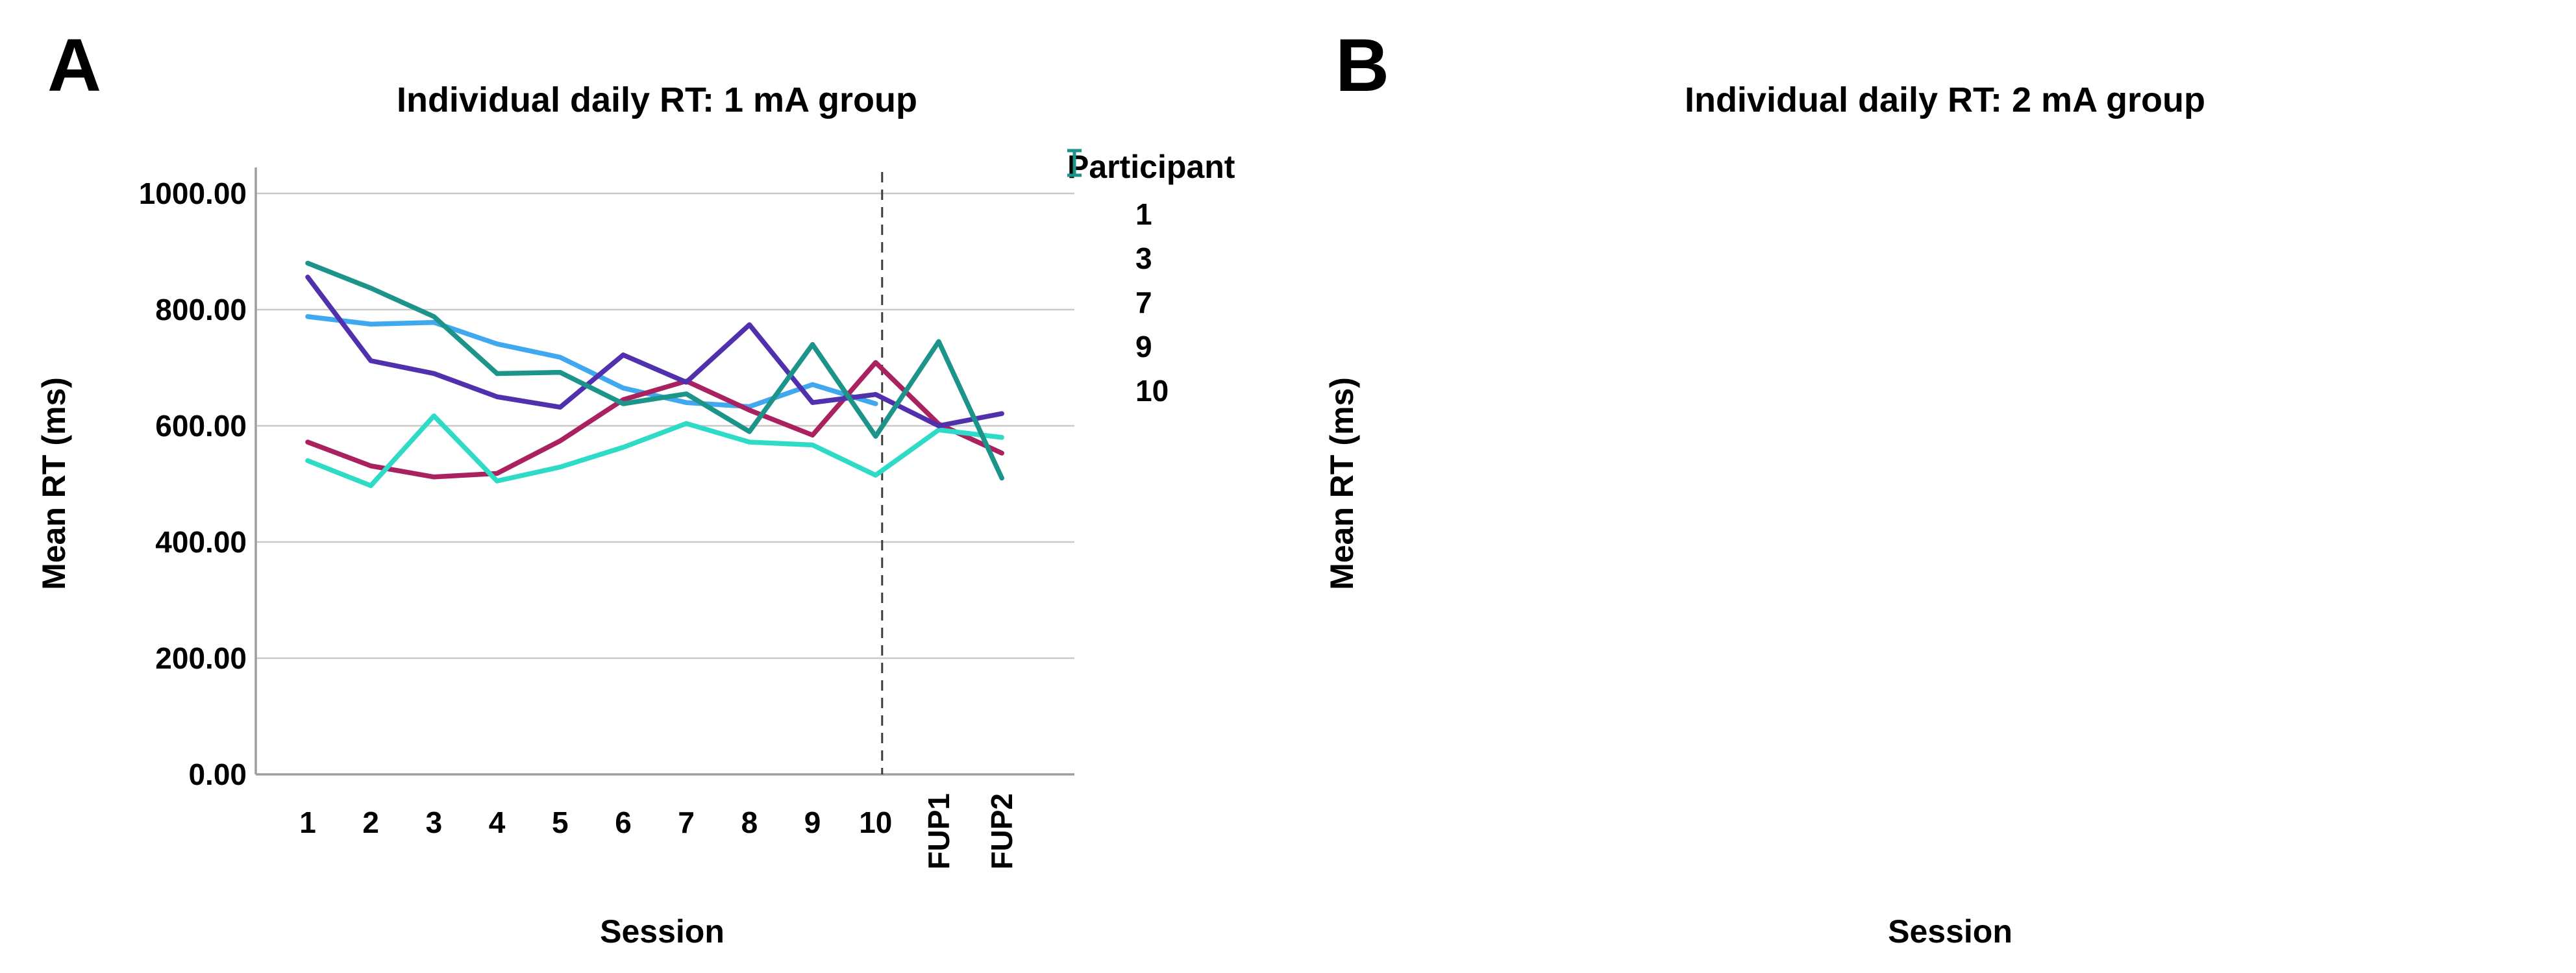  I want to click on legend-label: 10, so click(1152, 391).